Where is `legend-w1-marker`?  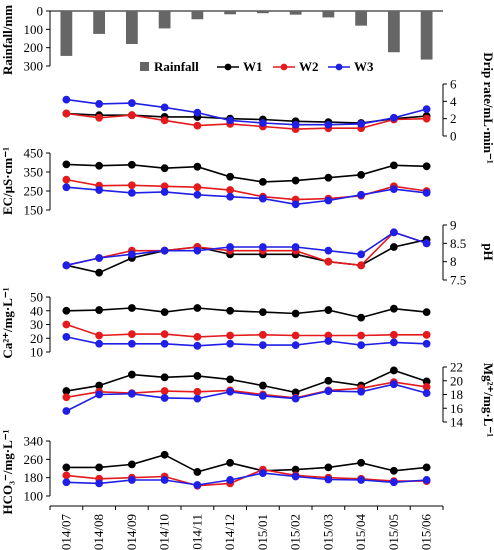
legend-w1-marker is located at coordinates (228, 67).